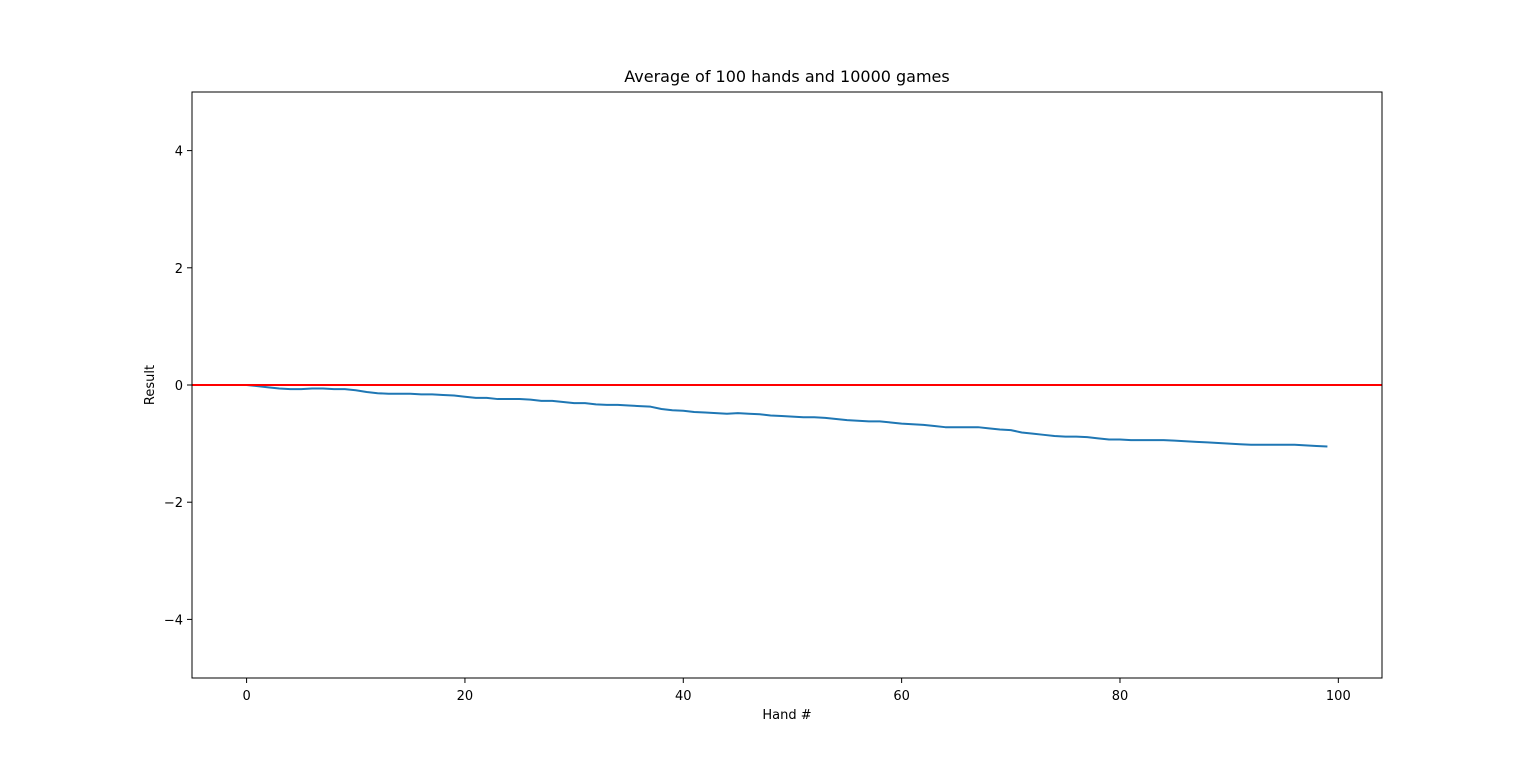 This screenshot has width=1536, height=762. Describe the element at coordinates (1338, 696) in the screenshot. I see `x-tick-label: 100` at that location.